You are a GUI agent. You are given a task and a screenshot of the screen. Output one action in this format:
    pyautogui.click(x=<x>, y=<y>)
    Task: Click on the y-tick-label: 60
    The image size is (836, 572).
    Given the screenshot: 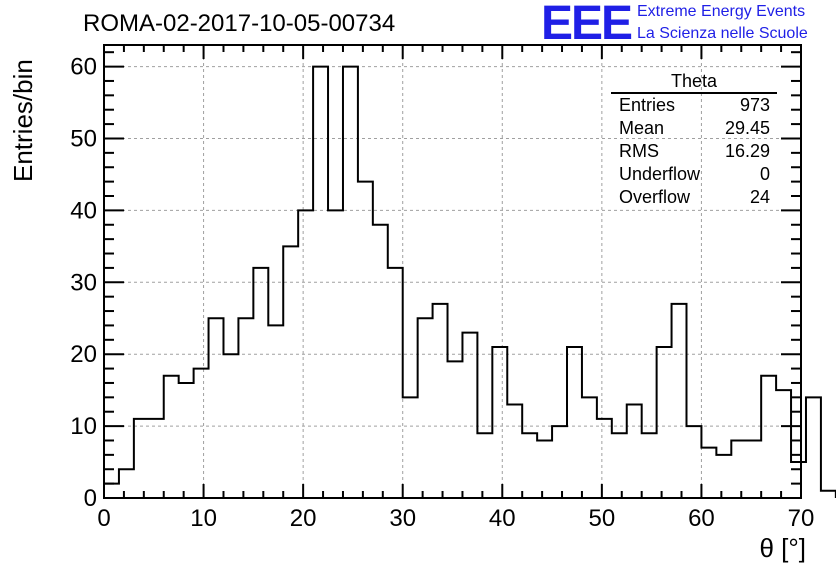 What is the action you would take?
    pyautogui.click(x=83, y=67)
    